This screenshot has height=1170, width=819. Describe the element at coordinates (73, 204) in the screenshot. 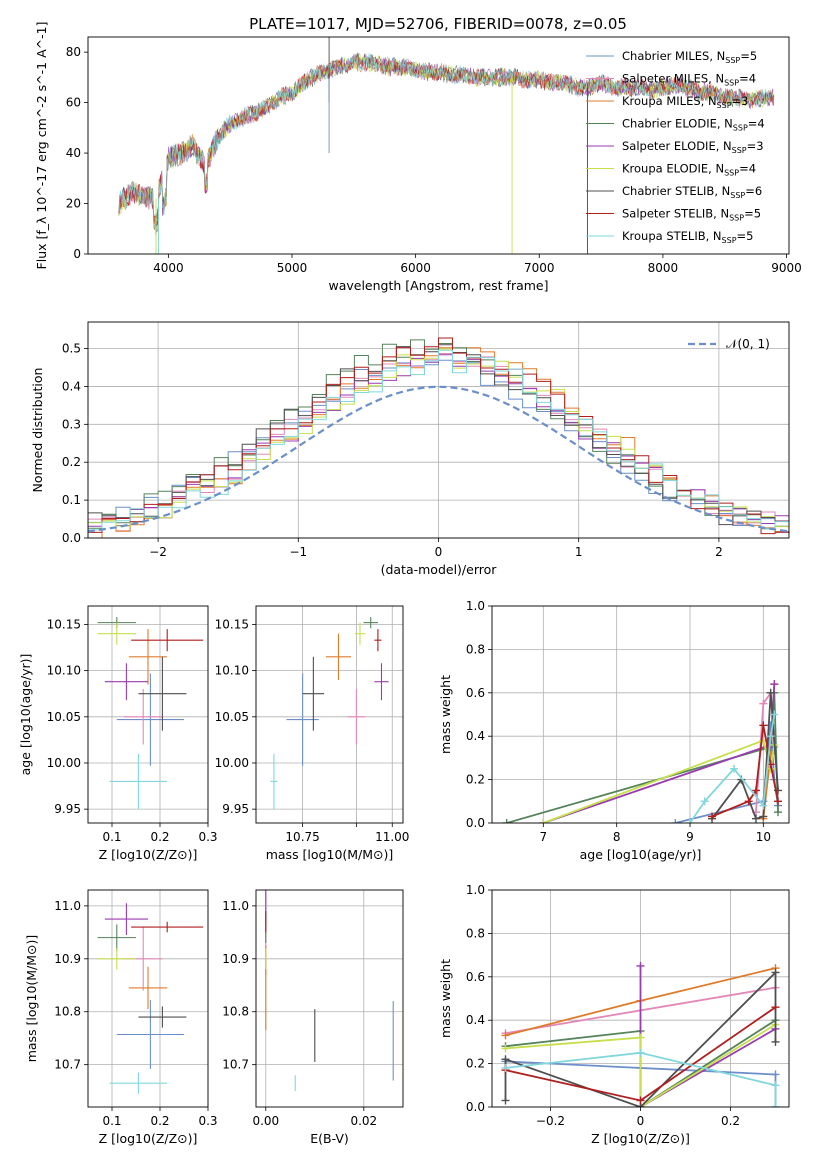

I see `y-tick-label: 20` at that location.